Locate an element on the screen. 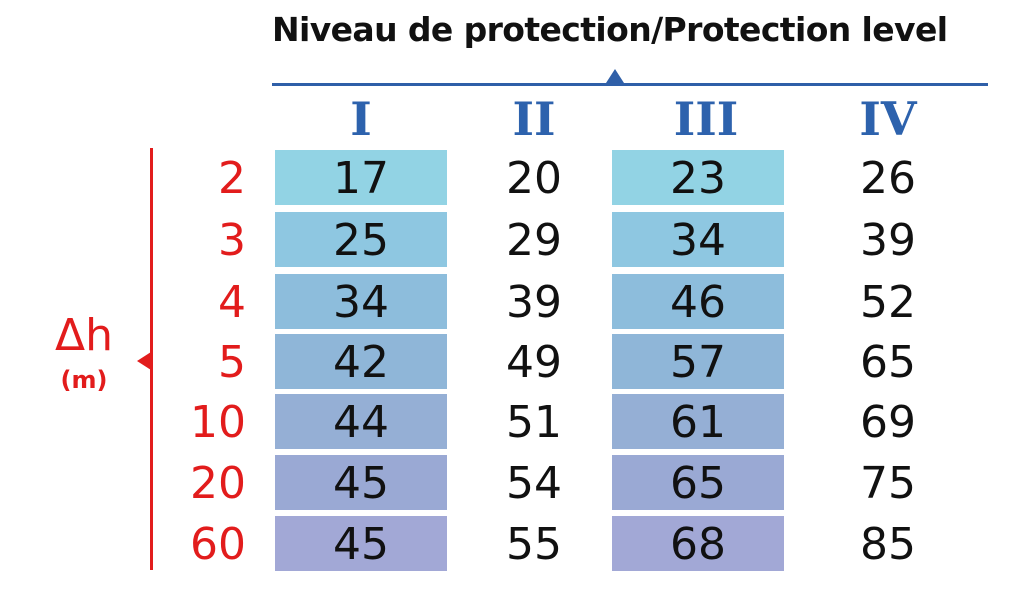 Image resolution: width=1024 pixels, height=600 pixels. table-row: 10 44 51 61 69 is located at coordinates (512, 421).